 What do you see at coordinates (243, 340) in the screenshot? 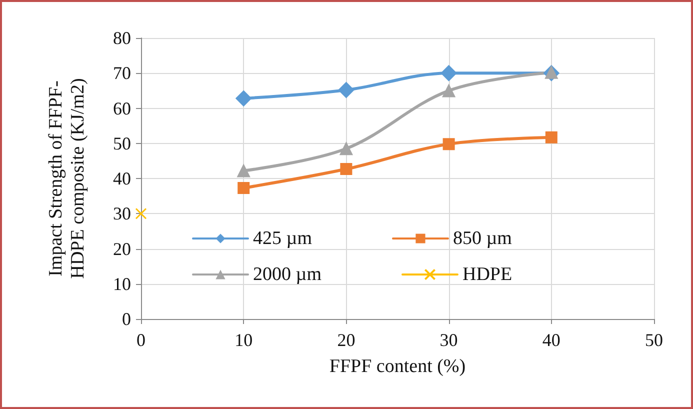
I see `x-tick-label: 10` at bounding box center [243, 340].